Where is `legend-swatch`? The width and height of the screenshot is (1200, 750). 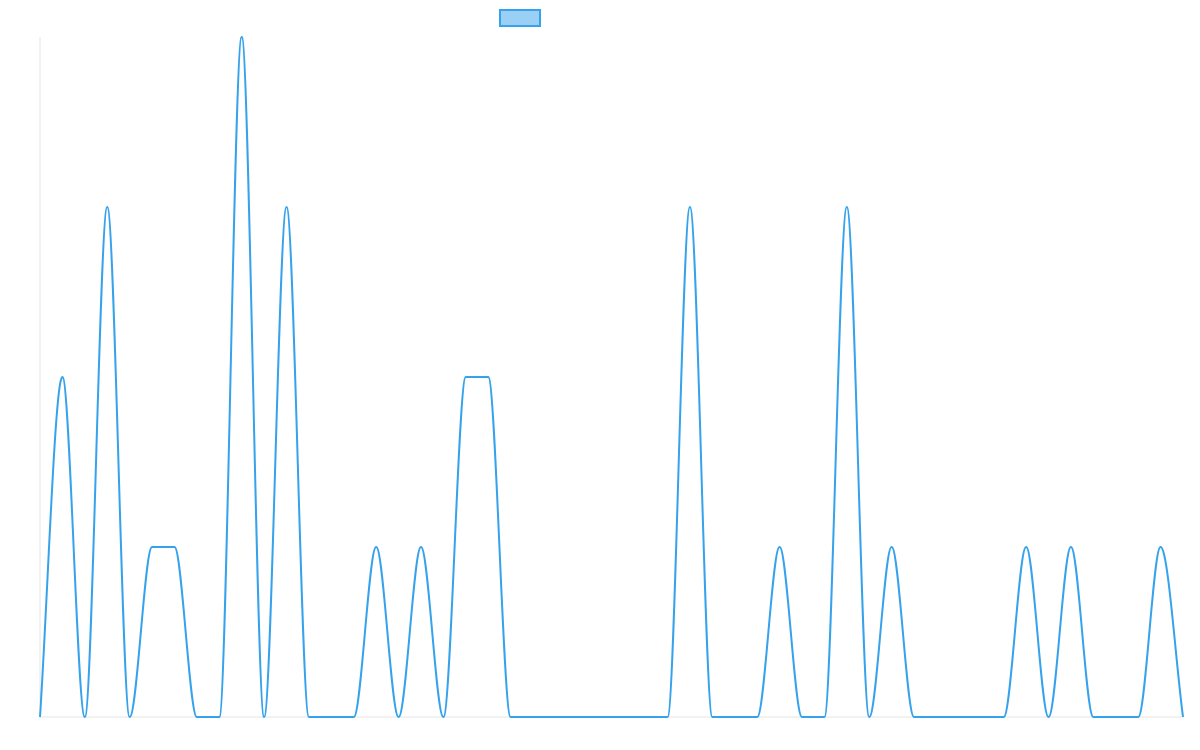 legend-swatch is located at coordinates (520, 18).